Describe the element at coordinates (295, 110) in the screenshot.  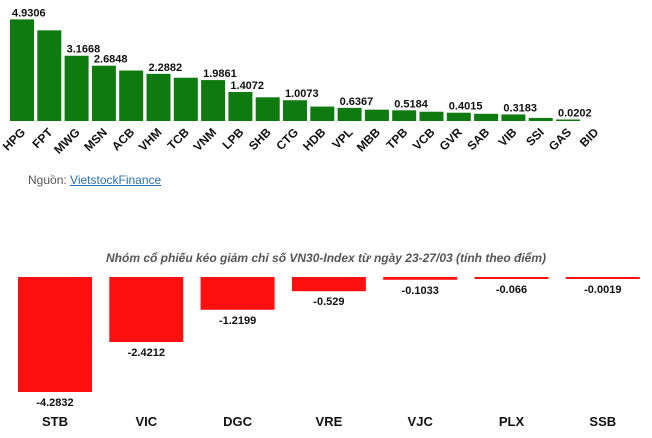
I see `bar-ctg` at that location.